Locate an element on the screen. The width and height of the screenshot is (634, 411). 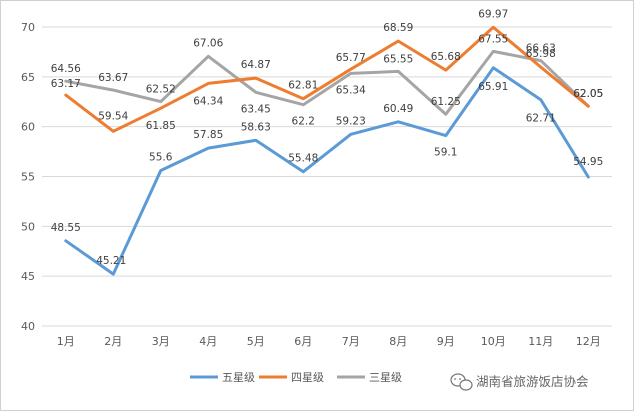
data-label: 65.98 is located at coordinates (541, 54).